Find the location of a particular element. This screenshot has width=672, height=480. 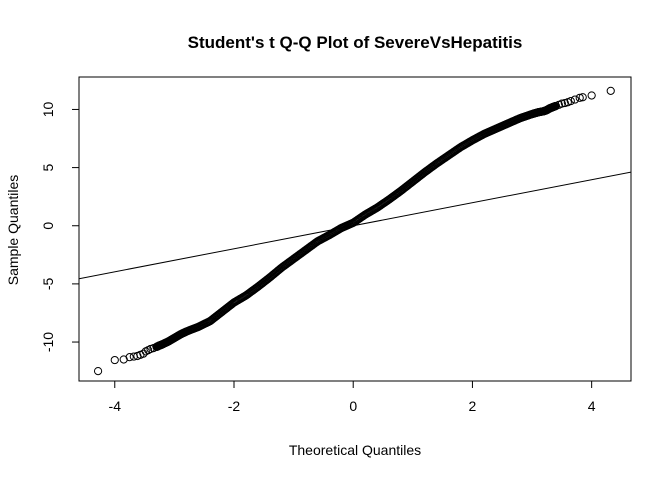

y-tick-label: -5 is located at coordinates (48, 283).